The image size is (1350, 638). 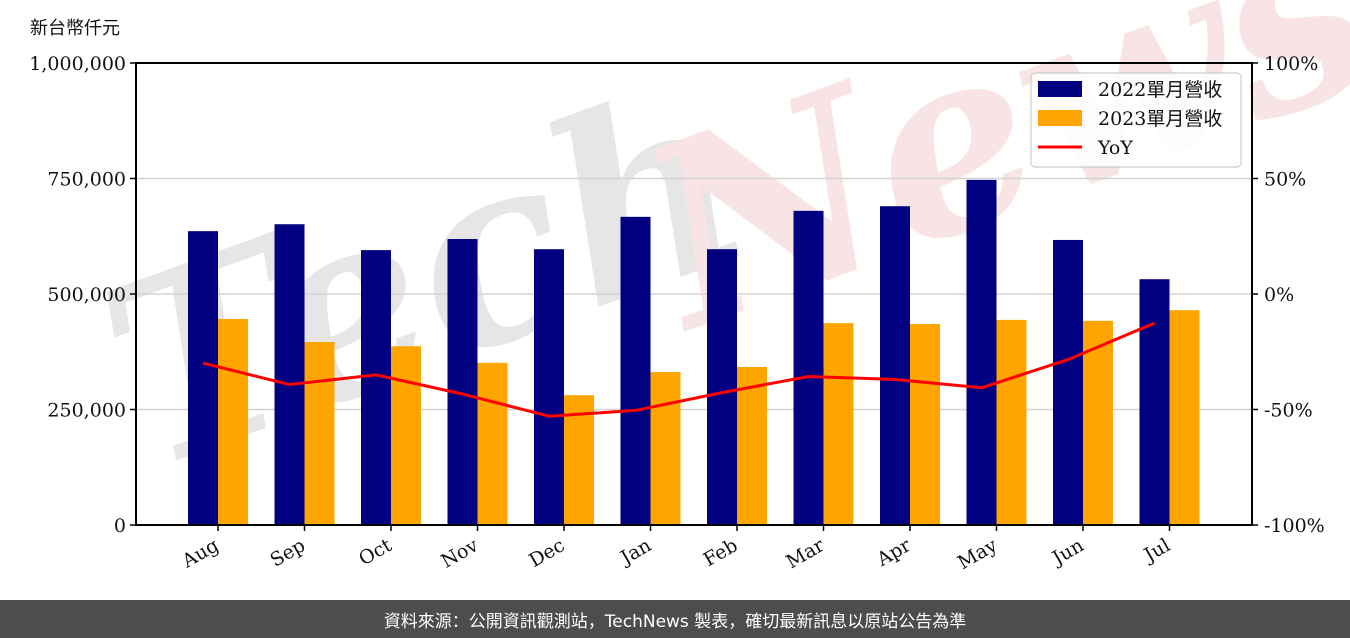 What do you see at coordinates (635, 552) in the screenshot?
I see `x-tick-label: Jan` at bounding box center [635, 552].